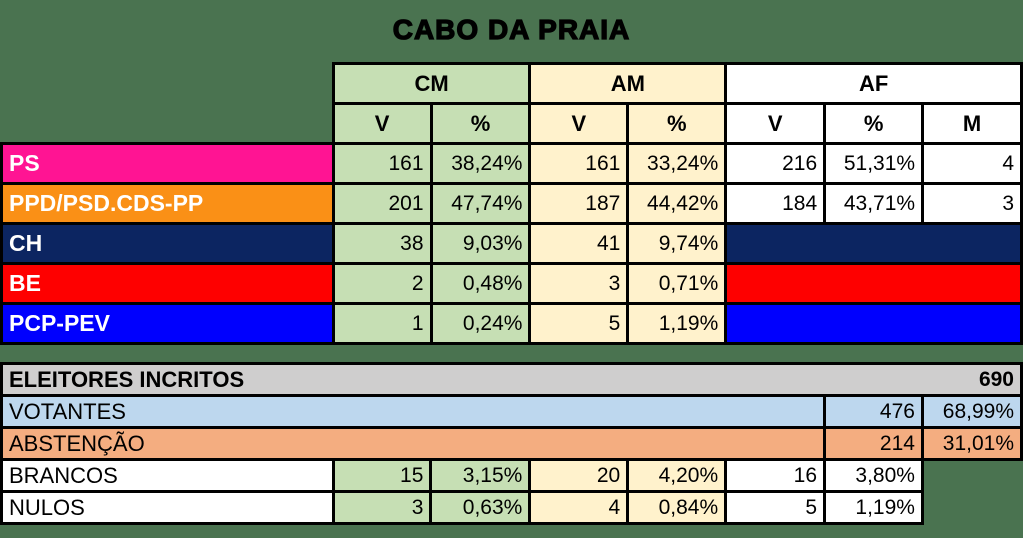 The image size is (1023, 538). I want to click on am-pct-cell: 9,74%, so click(677, 243).